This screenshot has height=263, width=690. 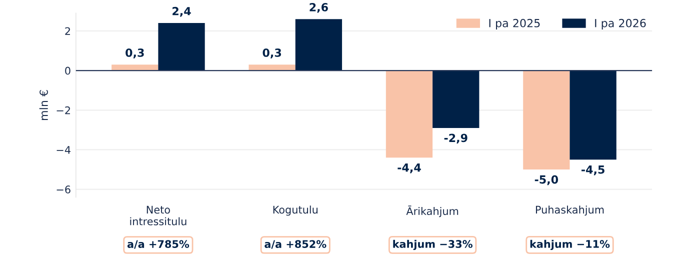 I want to click on y-tick-label: −4, so click(x=63, y=150).